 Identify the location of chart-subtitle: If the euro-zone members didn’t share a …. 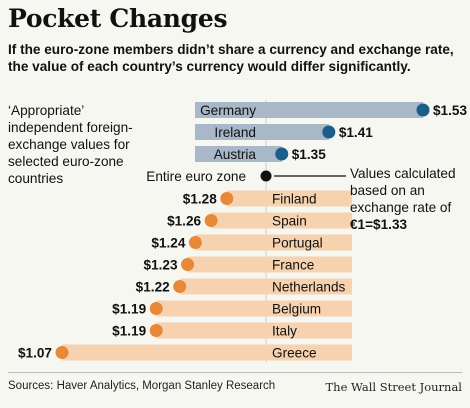
(231, 58).